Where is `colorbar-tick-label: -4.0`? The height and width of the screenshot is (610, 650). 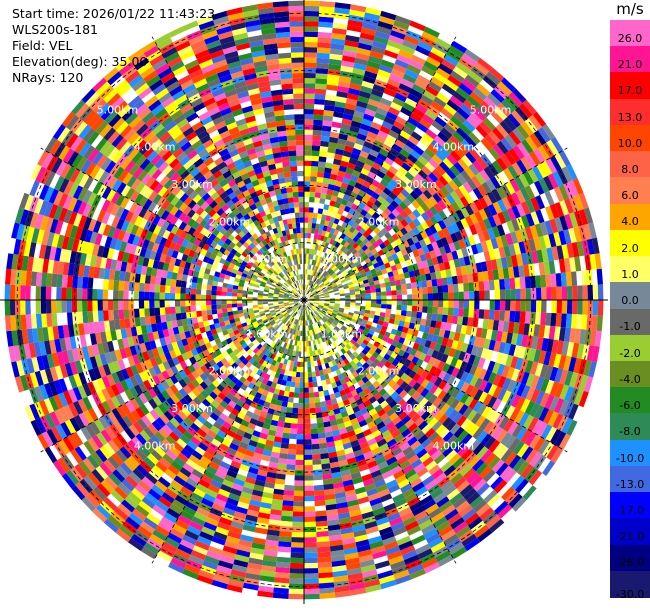 colorbar-tick-label: -4.0 is located at coordinates (630, 379).